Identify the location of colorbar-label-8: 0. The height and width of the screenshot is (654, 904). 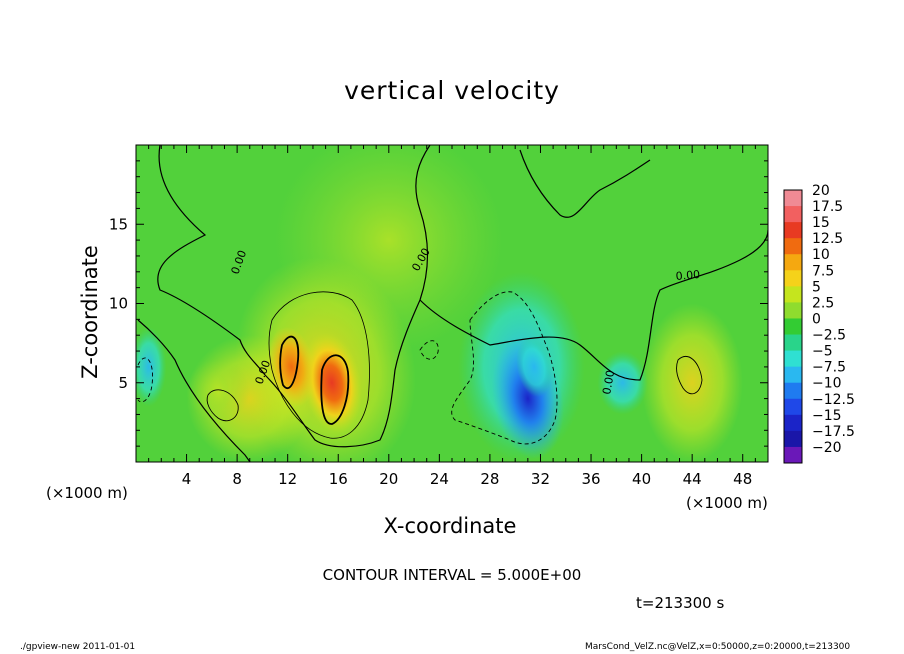
(816, 319).